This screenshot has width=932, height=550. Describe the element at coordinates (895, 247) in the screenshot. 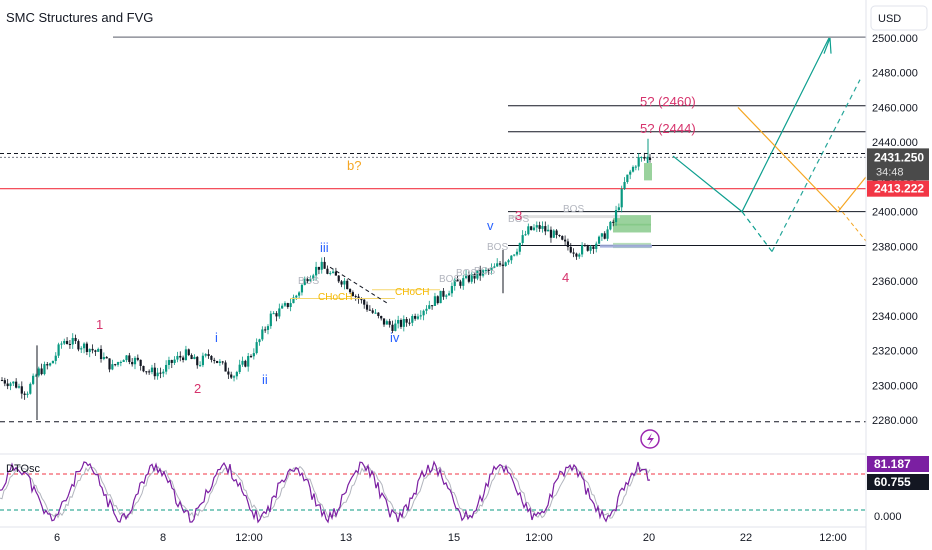

I see `price-tick-label: 2380.000` at that location.